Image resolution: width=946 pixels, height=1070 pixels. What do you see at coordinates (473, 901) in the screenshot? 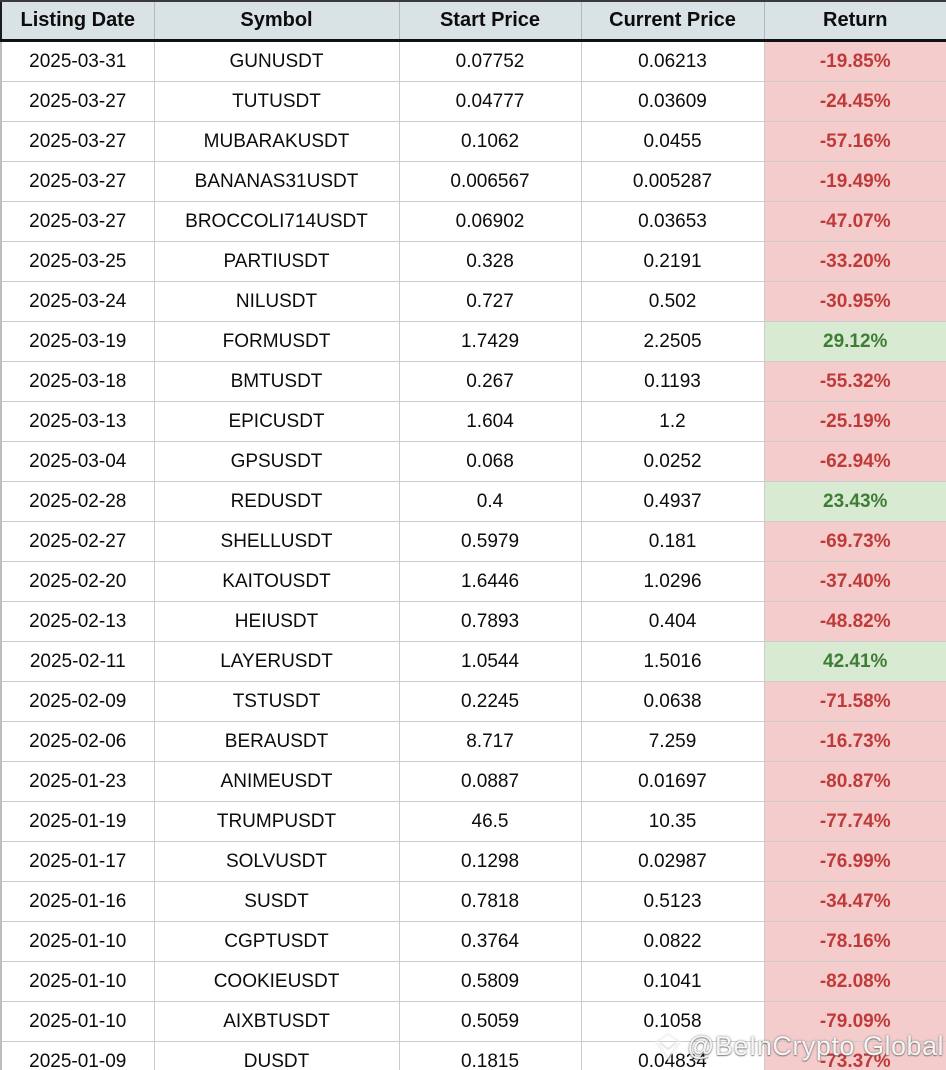
I see `table-row: 2025-01-16 SUSDT 0.7818 0.5123 -34.47%` at bounding box center [473, 901].